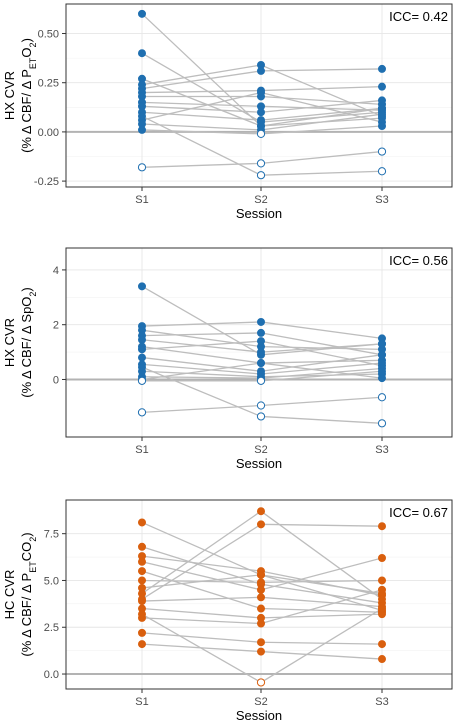 Image resolution: width=457 pixels, height=720 pixels. Describe the element at coordinates (48, 133) in the screenshot. I see `y-tick-label: 0.00` at that location.